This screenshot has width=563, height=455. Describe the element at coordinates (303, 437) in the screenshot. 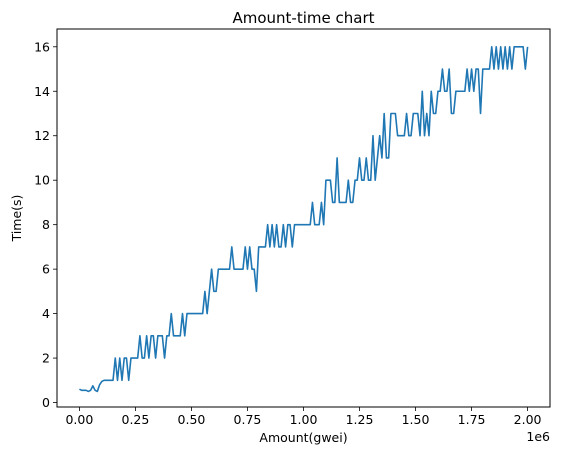

I see `x-axis-label: Amount(gwei)` at that location.